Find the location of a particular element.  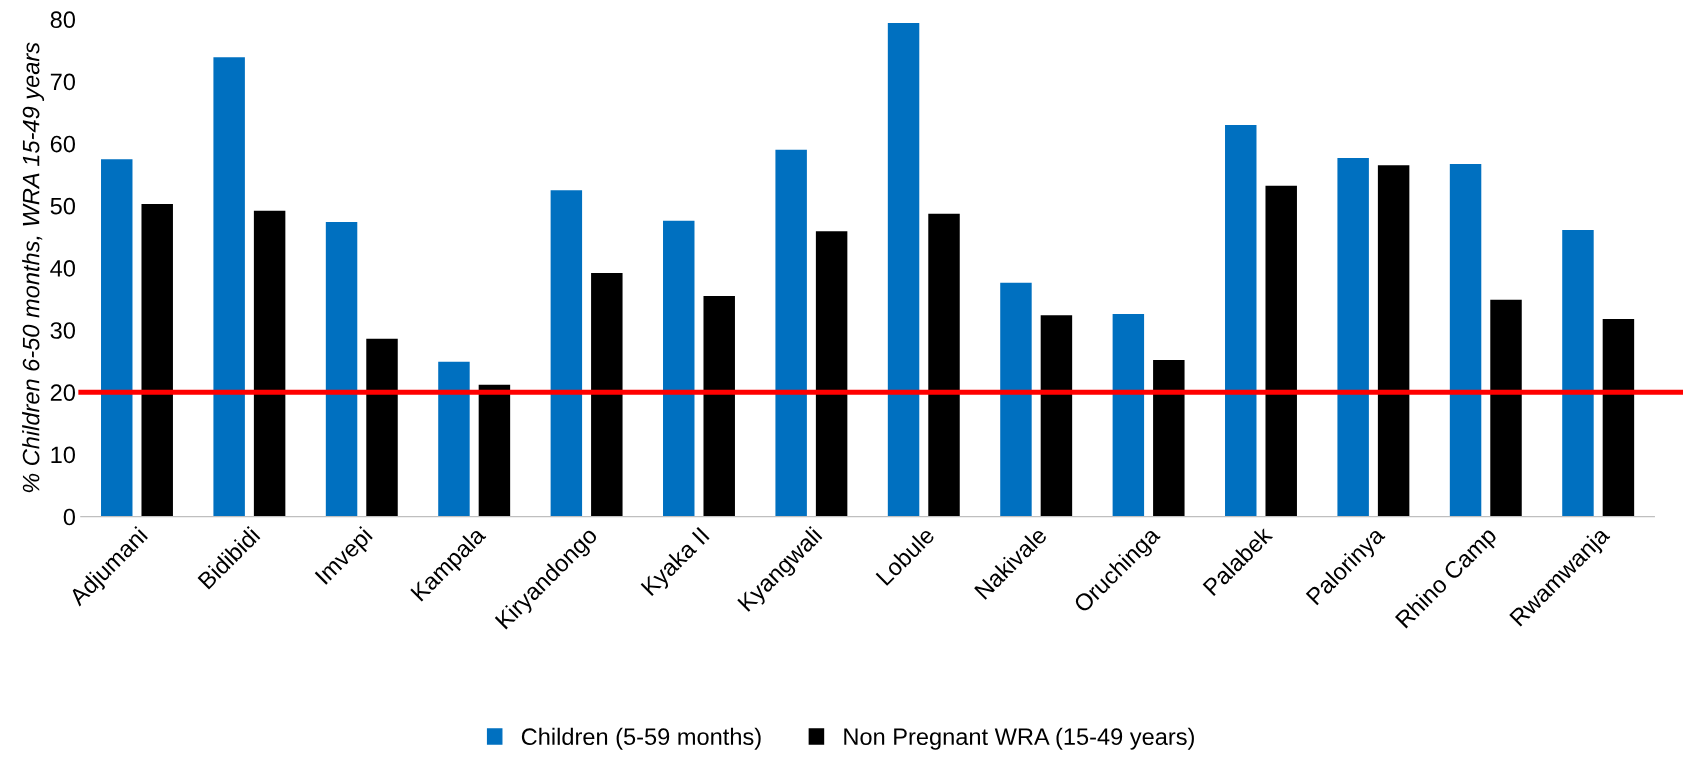

y-tick-label: 60 is located at coordinates (62, 144).